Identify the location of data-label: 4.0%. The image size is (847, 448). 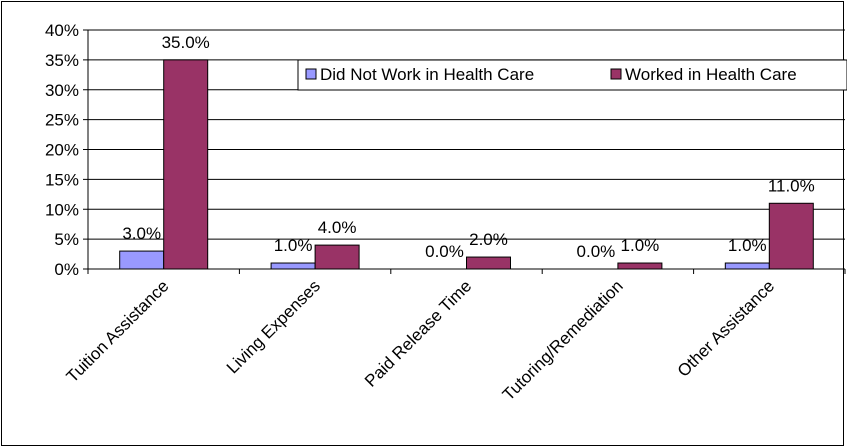
(337, 227).